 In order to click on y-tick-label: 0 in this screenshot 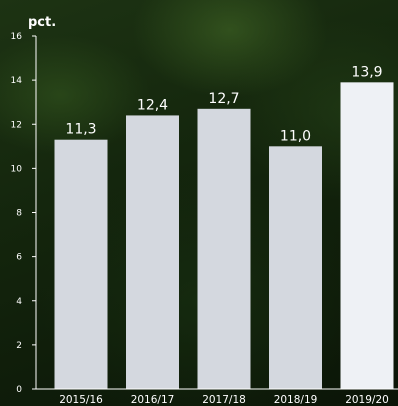, I will do `click(19, 390)`.